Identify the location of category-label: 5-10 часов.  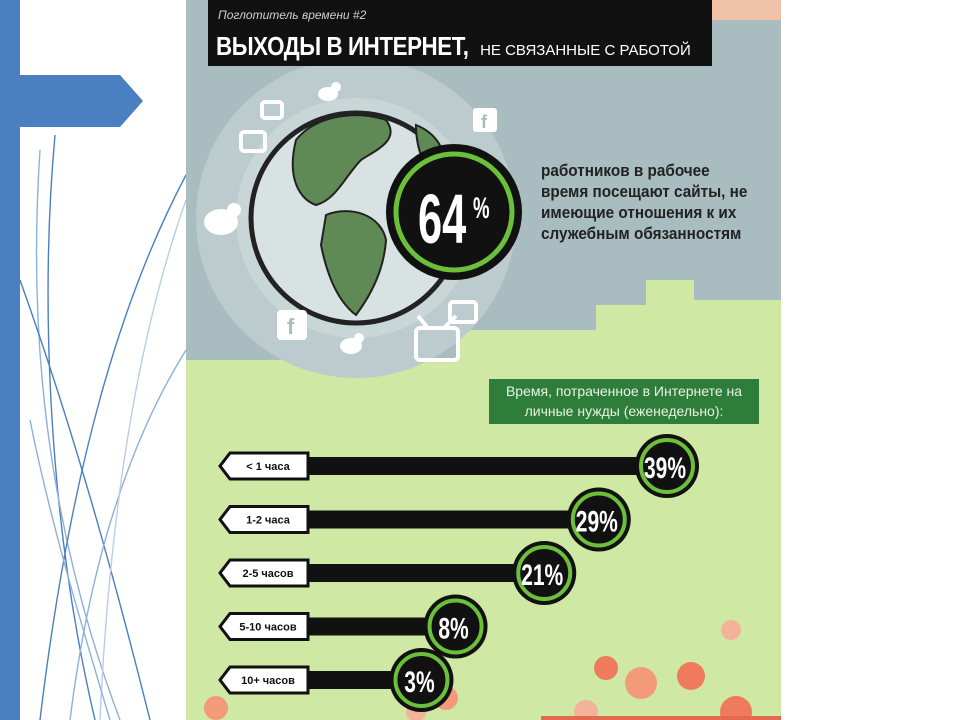
(267, 628).